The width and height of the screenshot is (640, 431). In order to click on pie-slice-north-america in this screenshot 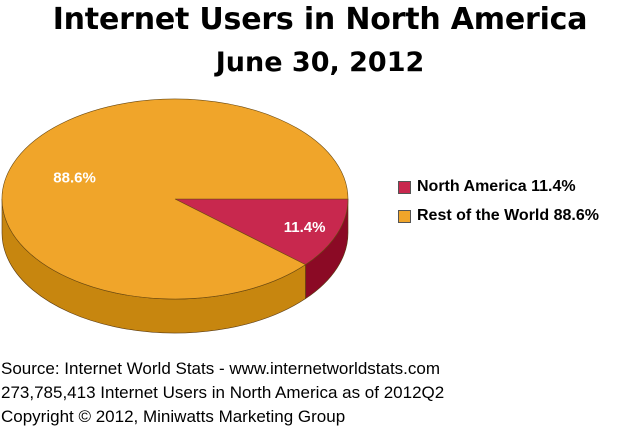, I will do `click(261, 232)`.